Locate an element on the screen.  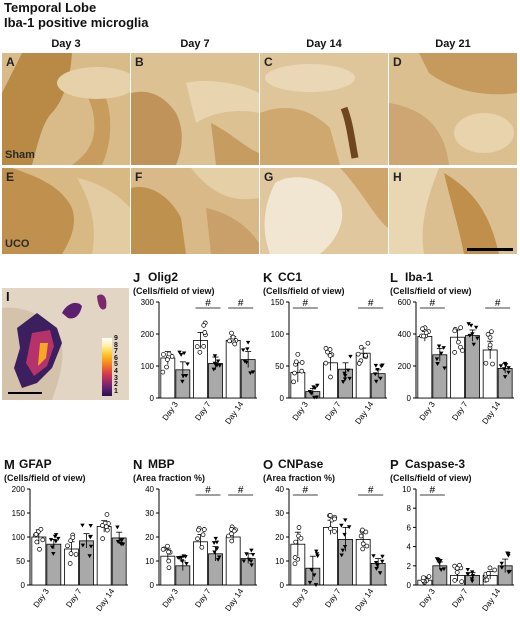
micrograph-f: F is located at coordinates (195, 211).